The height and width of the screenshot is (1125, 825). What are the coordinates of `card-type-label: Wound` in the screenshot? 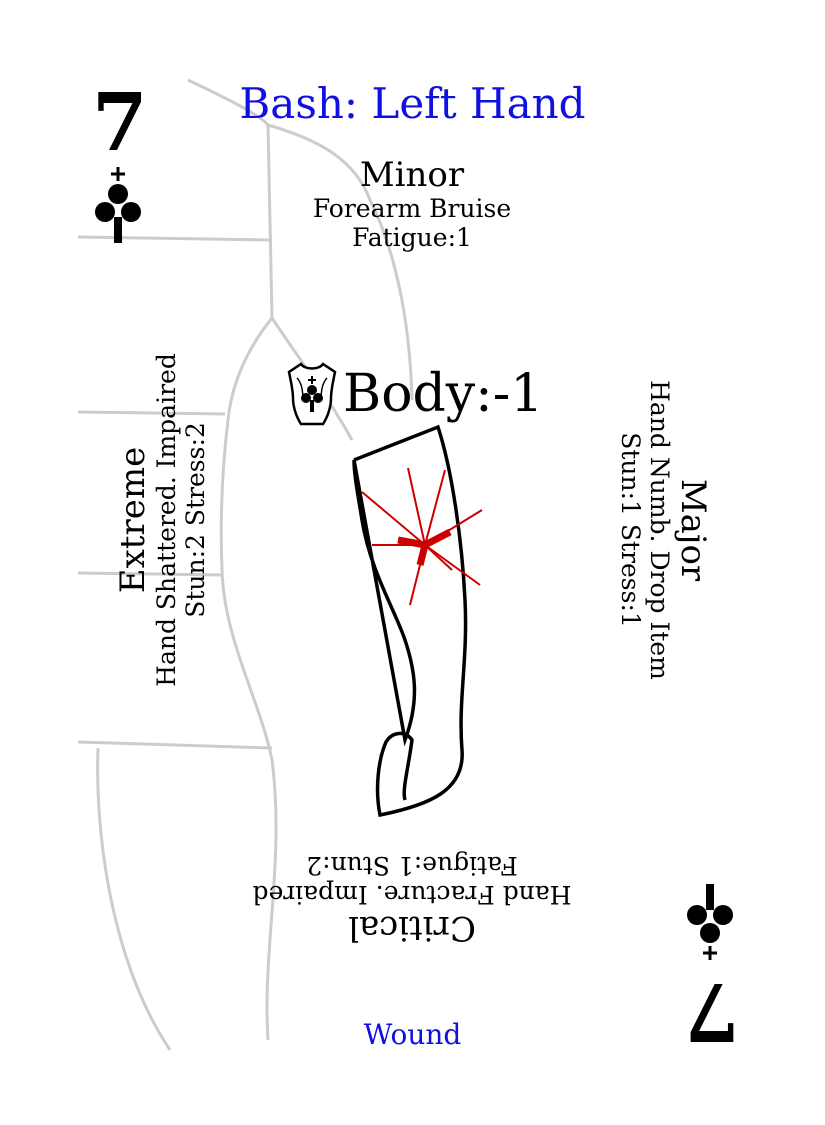 It's located at (412, 1034).